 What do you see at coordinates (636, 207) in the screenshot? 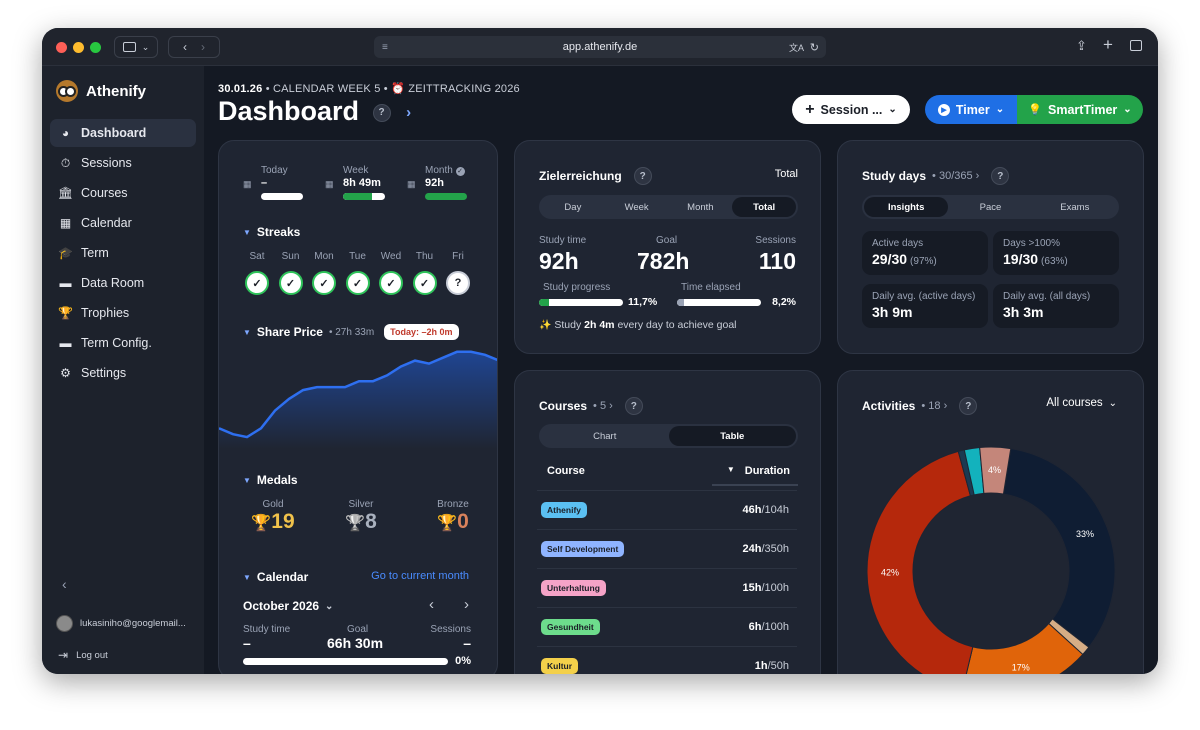
I see `tab-week: Week` at bounding box center [636, 207].